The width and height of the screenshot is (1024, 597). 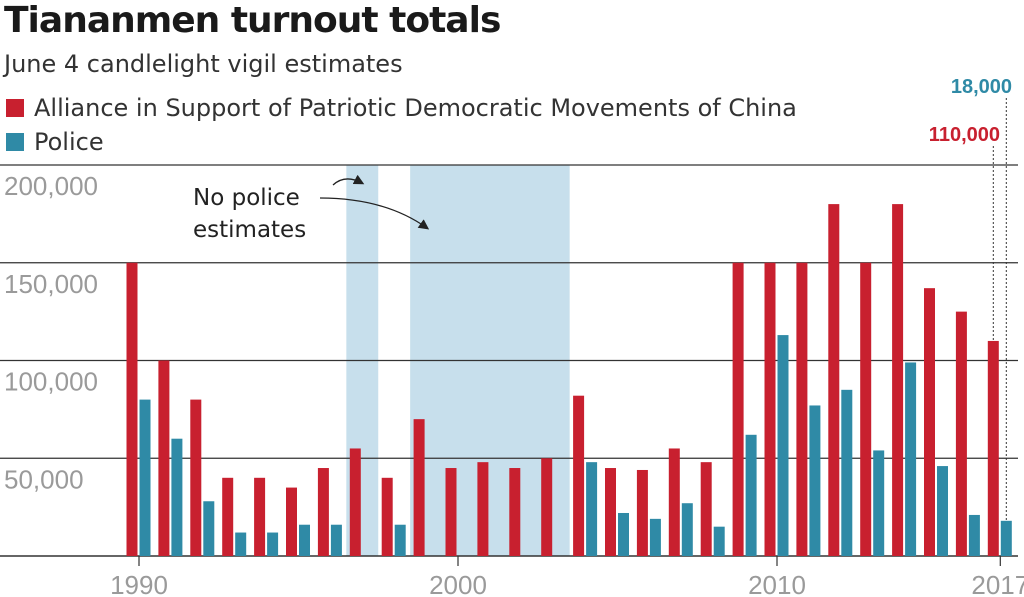 I want to click on bar-police-1996, so click(x=336, y=540).